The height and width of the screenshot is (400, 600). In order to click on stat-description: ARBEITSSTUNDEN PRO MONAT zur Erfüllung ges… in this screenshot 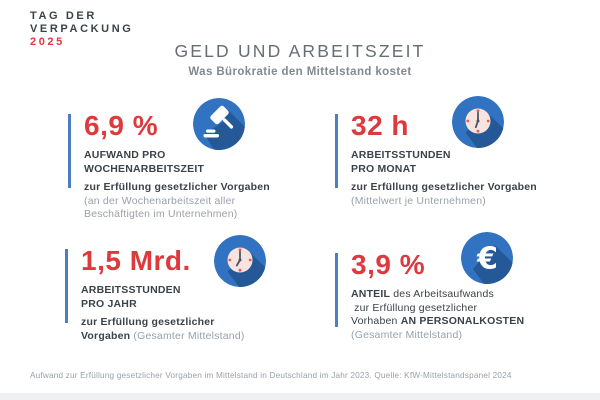, I will do `click(465, 178)`.